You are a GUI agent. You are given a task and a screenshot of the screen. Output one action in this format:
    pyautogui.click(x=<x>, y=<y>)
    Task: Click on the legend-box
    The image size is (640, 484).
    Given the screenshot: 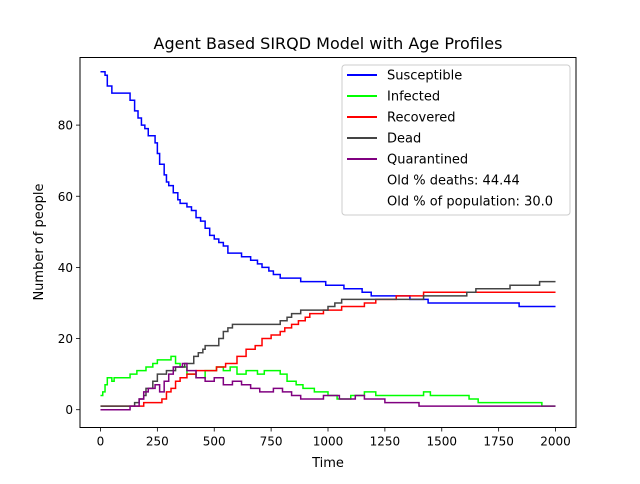 What is the action you would take?
    pyautogui.click(x=456, y=140)
    